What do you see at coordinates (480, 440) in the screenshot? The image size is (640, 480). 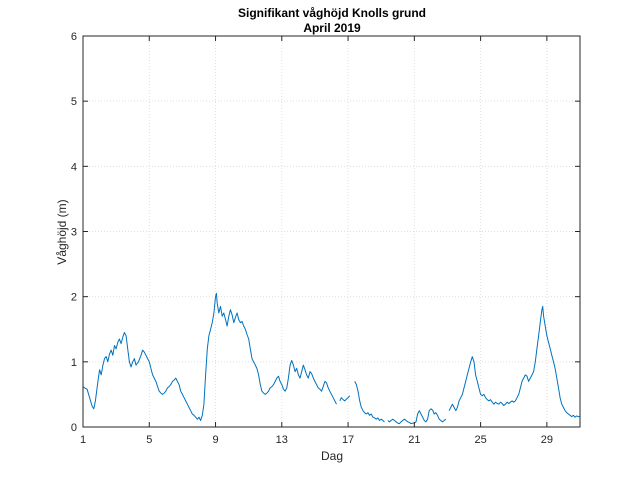 I see `x-tick-label: 25` at bounding box center [480, 440].